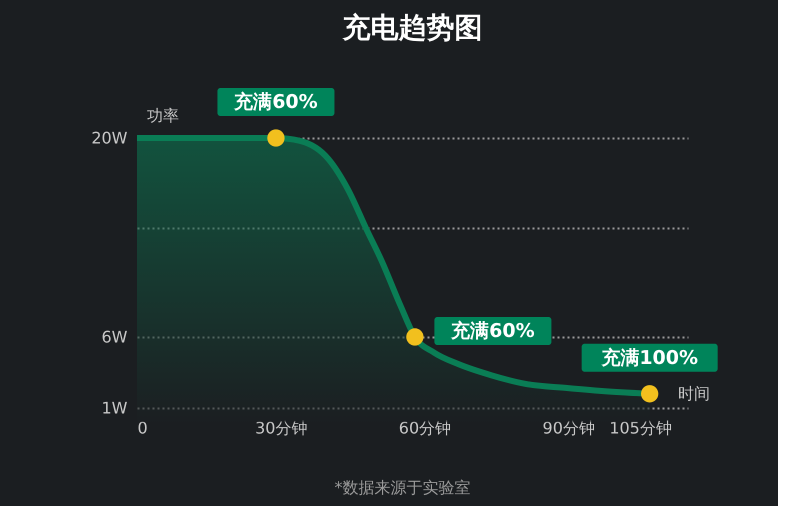 The image size is (790, 513). I want to click on y-axis-title: 功率, so click(163, 115).